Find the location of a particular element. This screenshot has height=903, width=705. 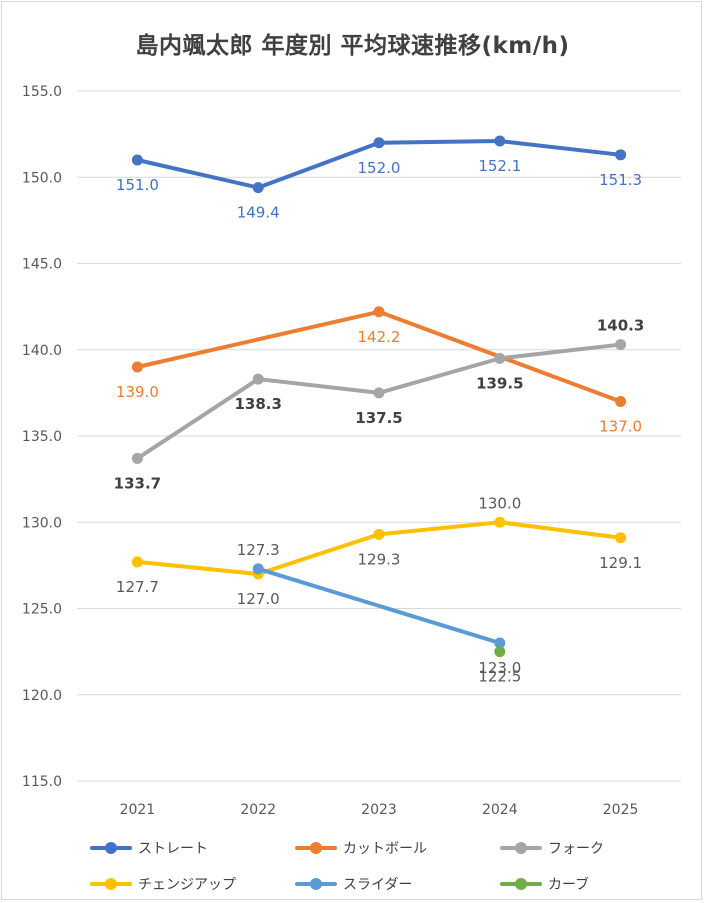

y-tick-label: 145.0 is located at coordinates (42, 265).